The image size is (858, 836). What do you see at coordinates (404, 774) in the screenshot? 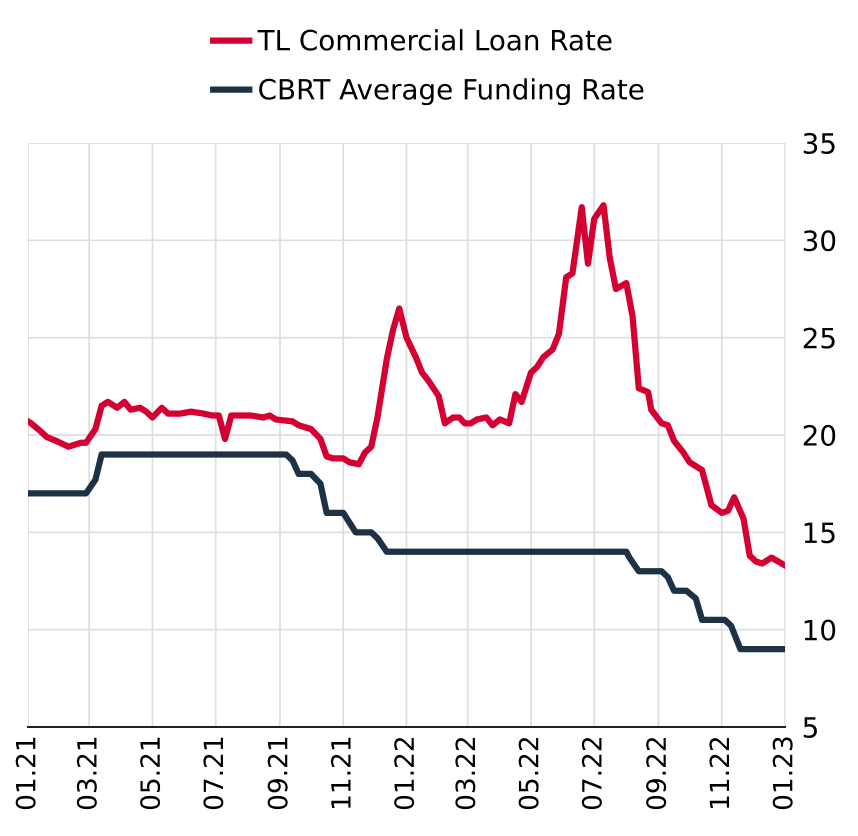
I see `x-tick-label: 01.22` at bounding box center [404, 774].